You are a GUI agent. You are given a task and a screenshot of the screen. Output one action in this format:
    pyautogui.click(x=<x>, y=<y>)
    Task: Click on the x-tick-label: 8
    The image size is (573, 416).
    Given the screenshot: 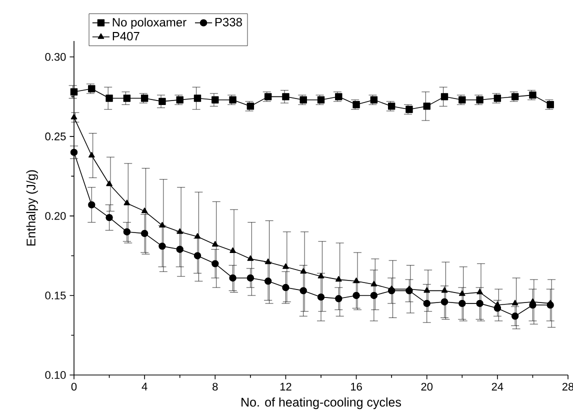 What is the action you would take?
    pyautogui.click(x=215, y=386)
    